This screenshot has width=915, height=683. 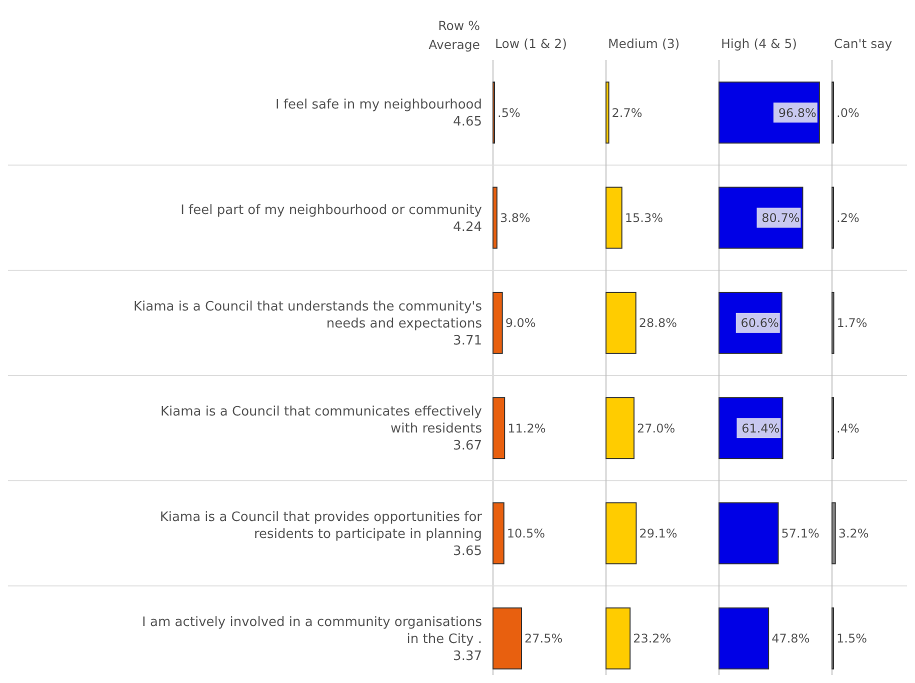 I want to click on data-label: 15.3%, so click(x=643, y=217).